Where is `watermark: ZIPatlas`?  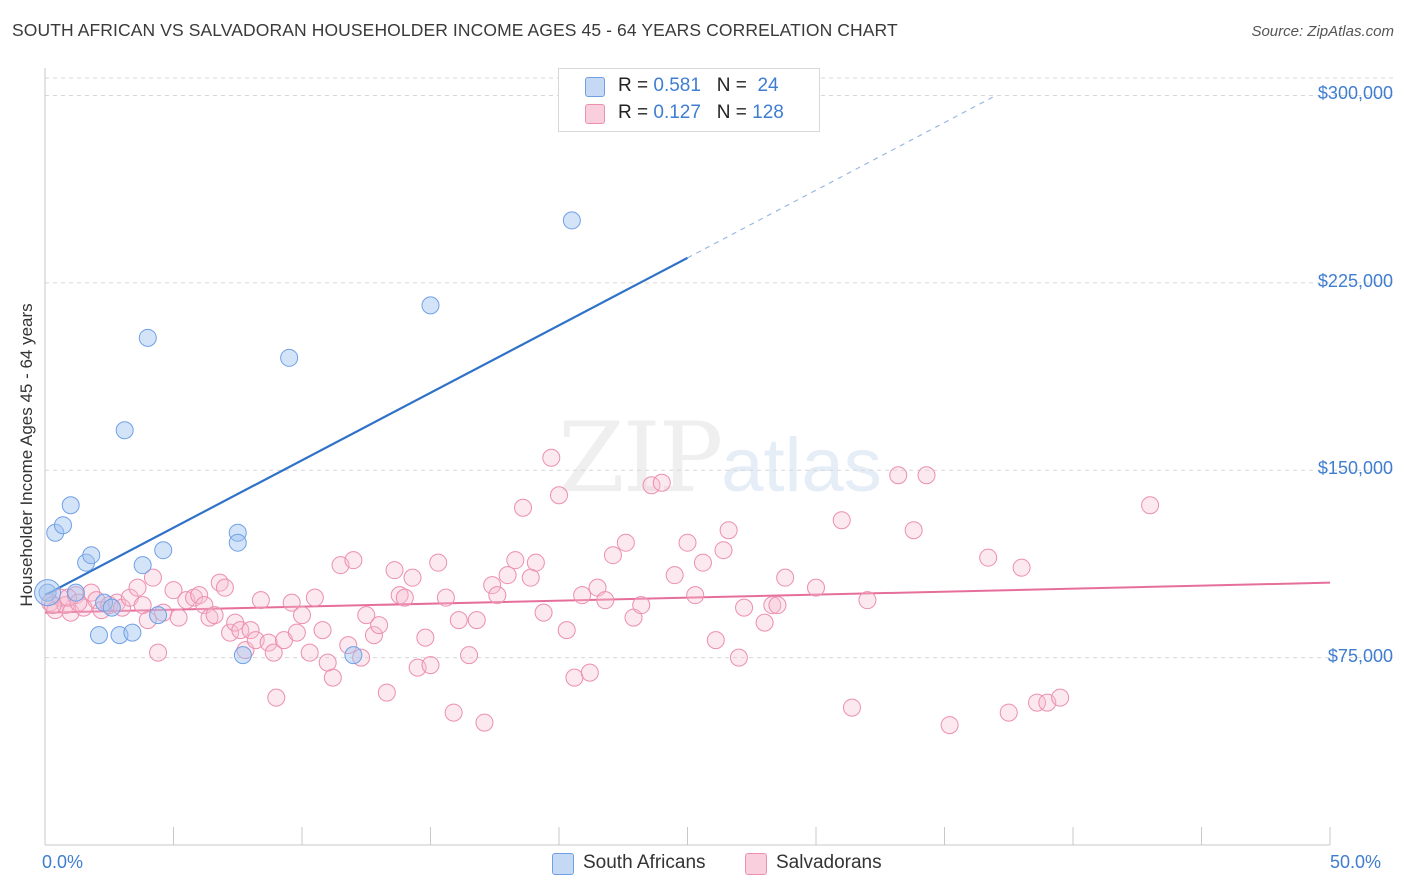
watermark: ZIPatlas is located at coordinates (720, 458).